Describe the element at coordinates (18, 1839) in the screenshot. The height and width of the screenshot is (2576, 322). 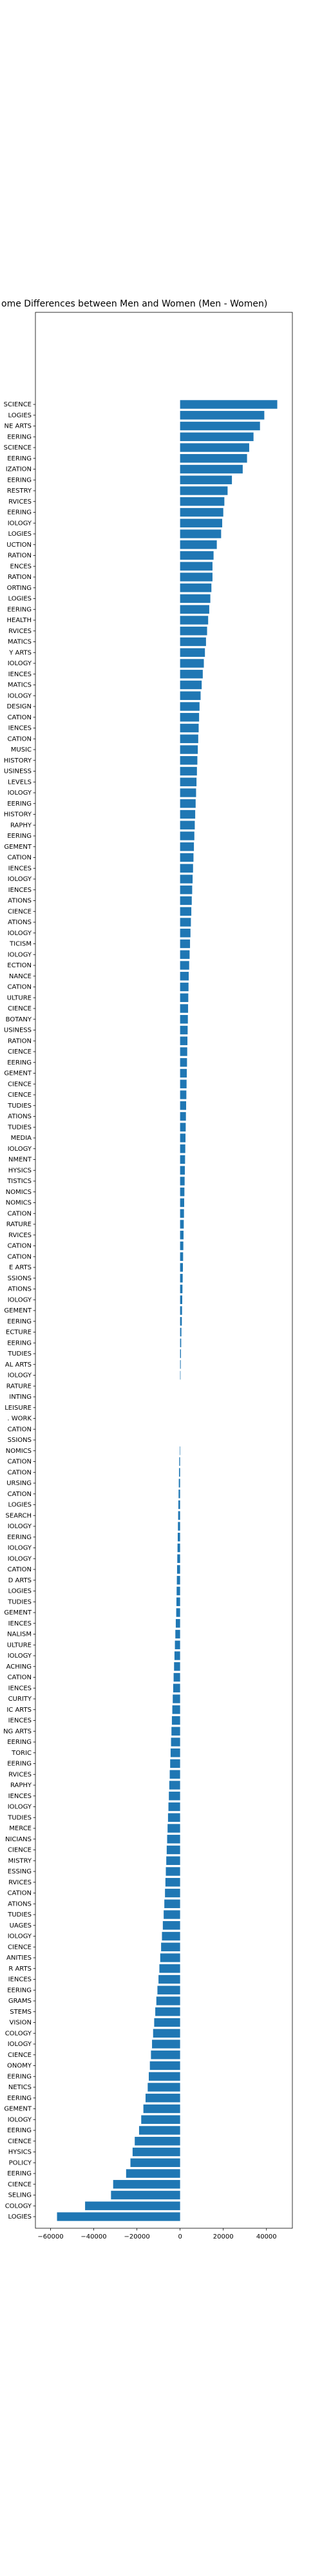
I see `y-tick-label: NICIANS` at that location.